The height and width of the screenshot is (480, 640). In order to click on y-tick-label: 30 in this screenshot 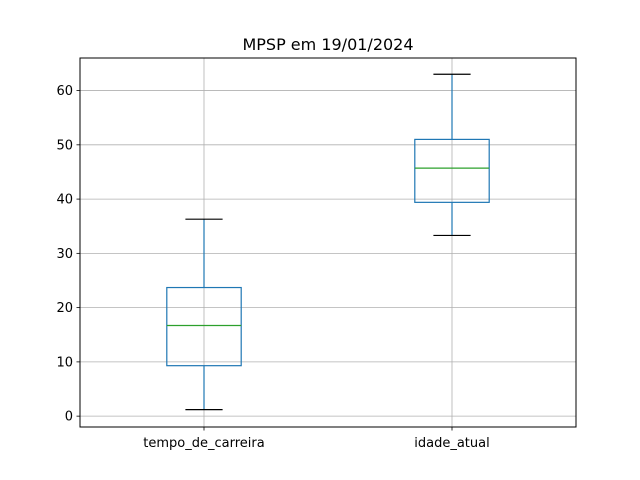, I will do `click(64, 254)`.